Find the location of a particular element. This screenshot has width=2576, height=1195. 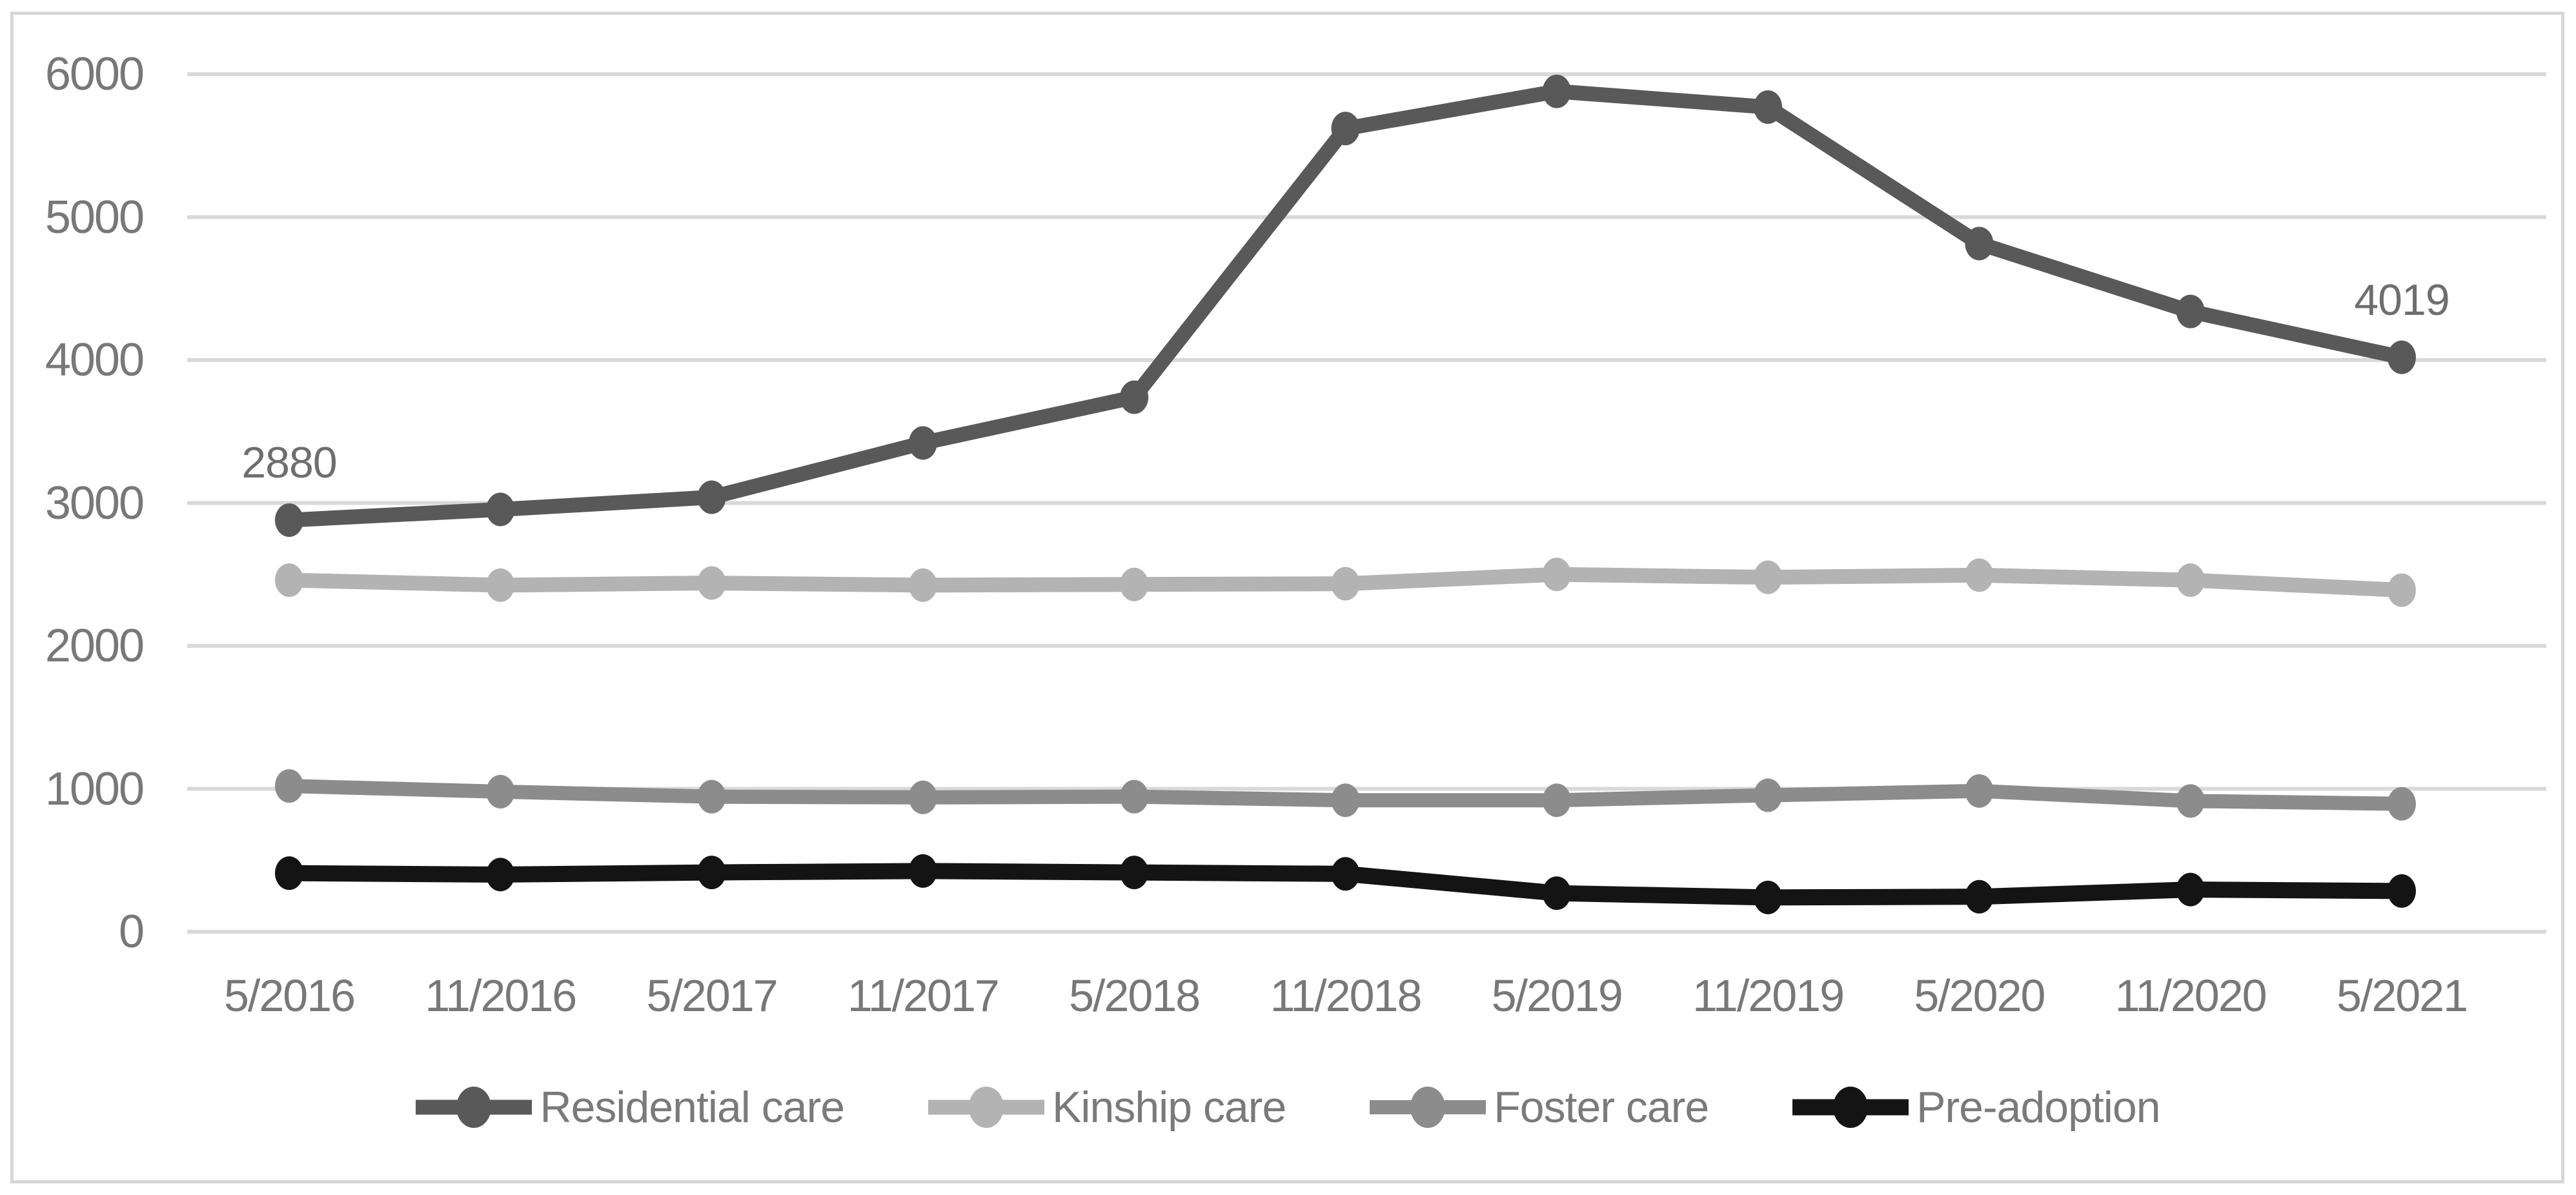

x-axis-tick-label-11-2020: 11/2020 is located at coordinates (2191, 995).